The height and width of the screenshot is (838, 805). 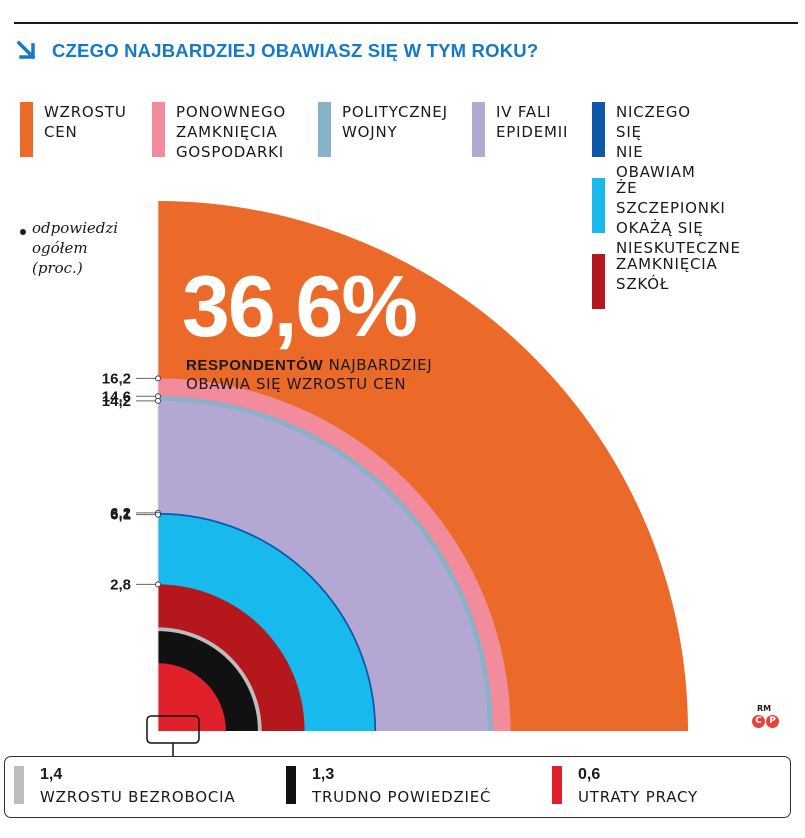 I want to click on arrow-down-right-icon, so click(x=26, y=50).